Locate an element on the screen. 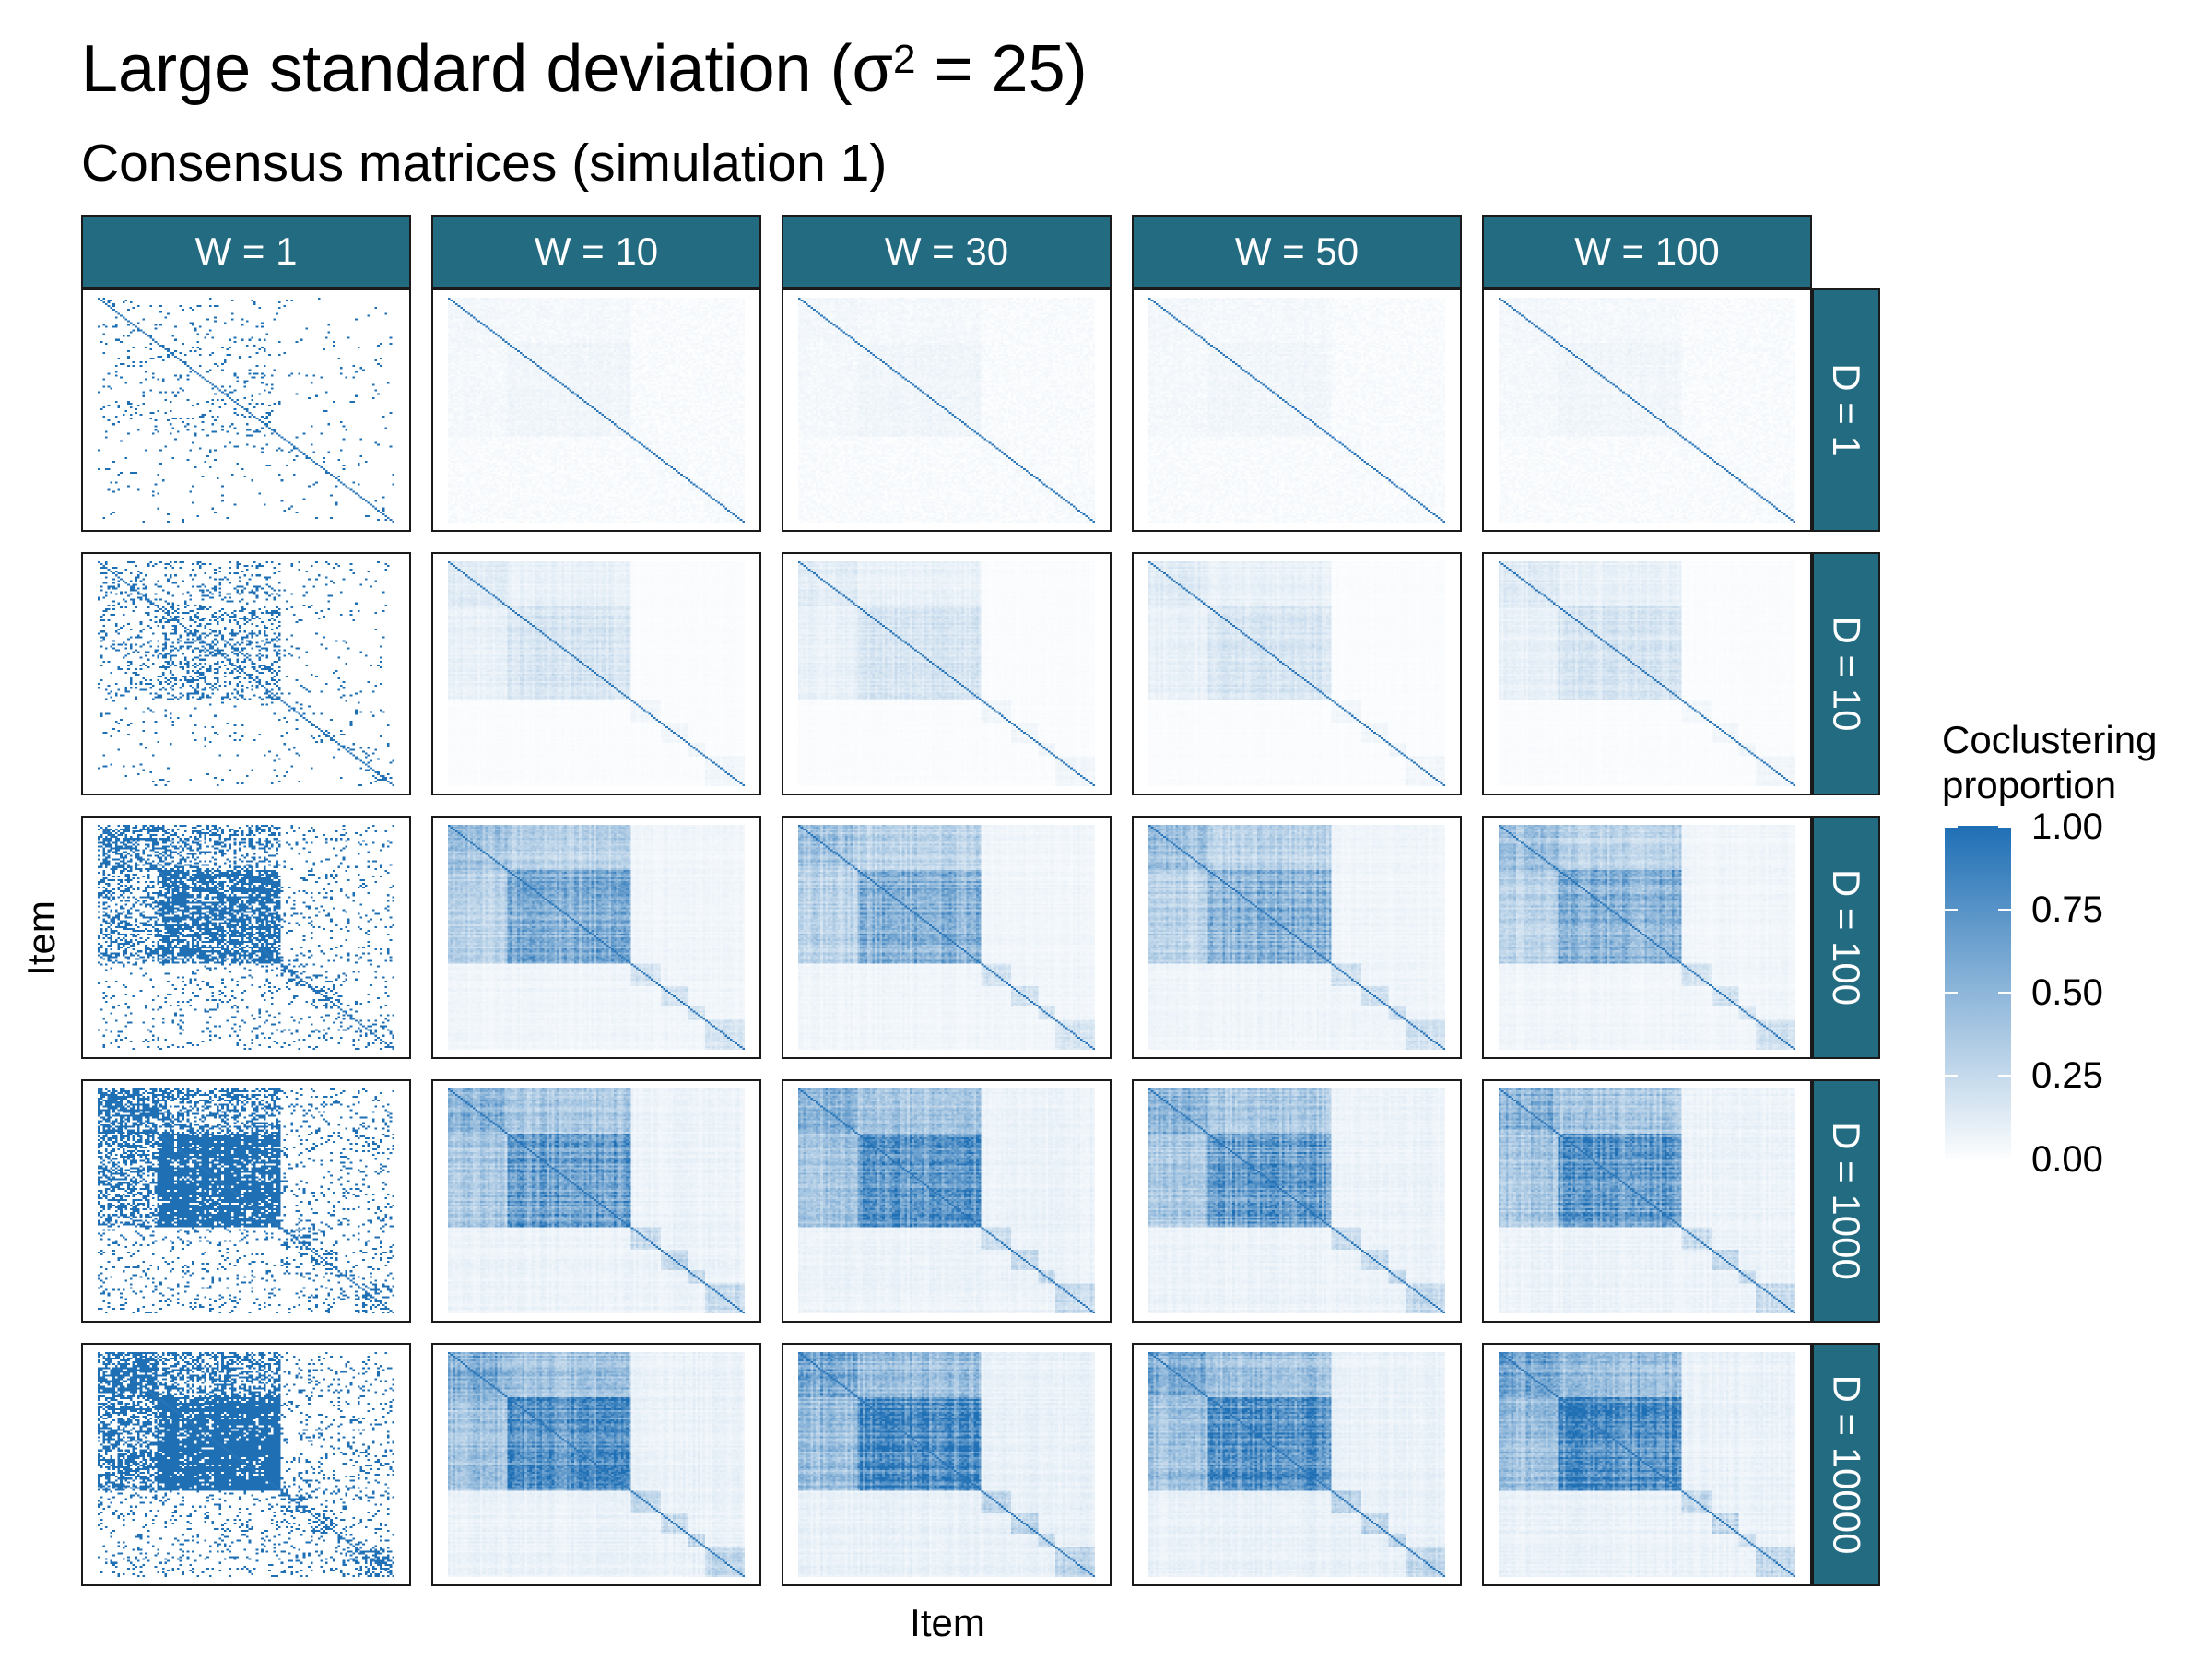 The height and width of the screenshot is (1659, 2212). facet-strip-row-1: D = 1 is located at coordinates (1846, 410).